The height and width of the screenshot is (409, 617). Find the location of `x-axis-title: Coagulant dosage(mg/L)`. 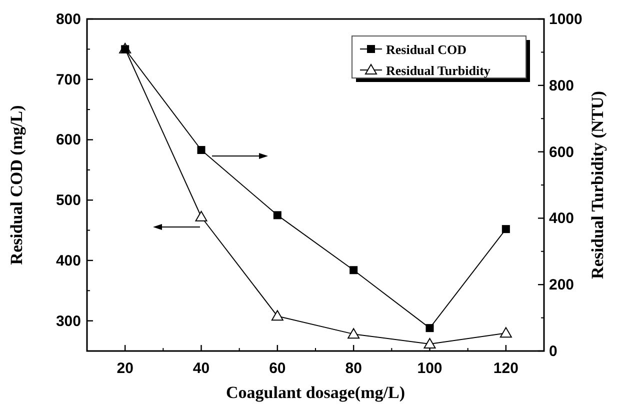

x-axis-title: Coagulant dosage(mg/L) is located at coordinates (315, 392).